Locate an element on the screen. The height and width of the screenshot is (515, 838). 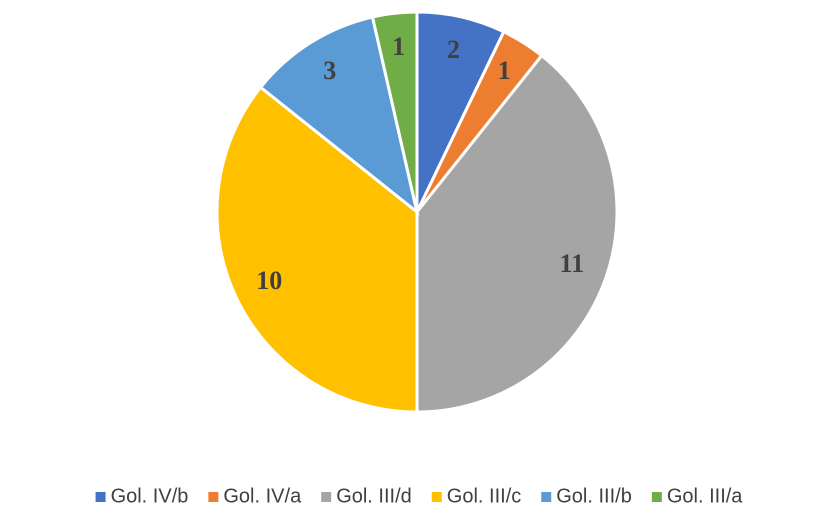
legend-label: Gol. III/b is located at coordinates (594, 496).